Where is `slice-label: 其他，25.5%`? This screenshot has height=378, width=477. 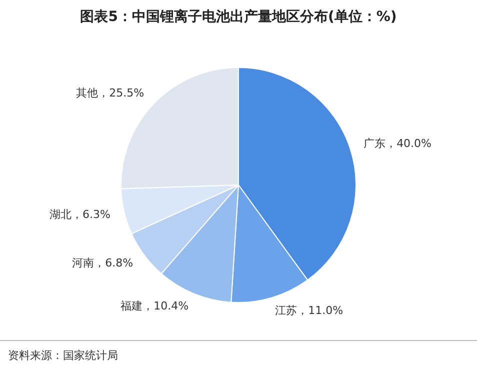
slice-label: 其他，25.5% is located at coordinates (110, 93).